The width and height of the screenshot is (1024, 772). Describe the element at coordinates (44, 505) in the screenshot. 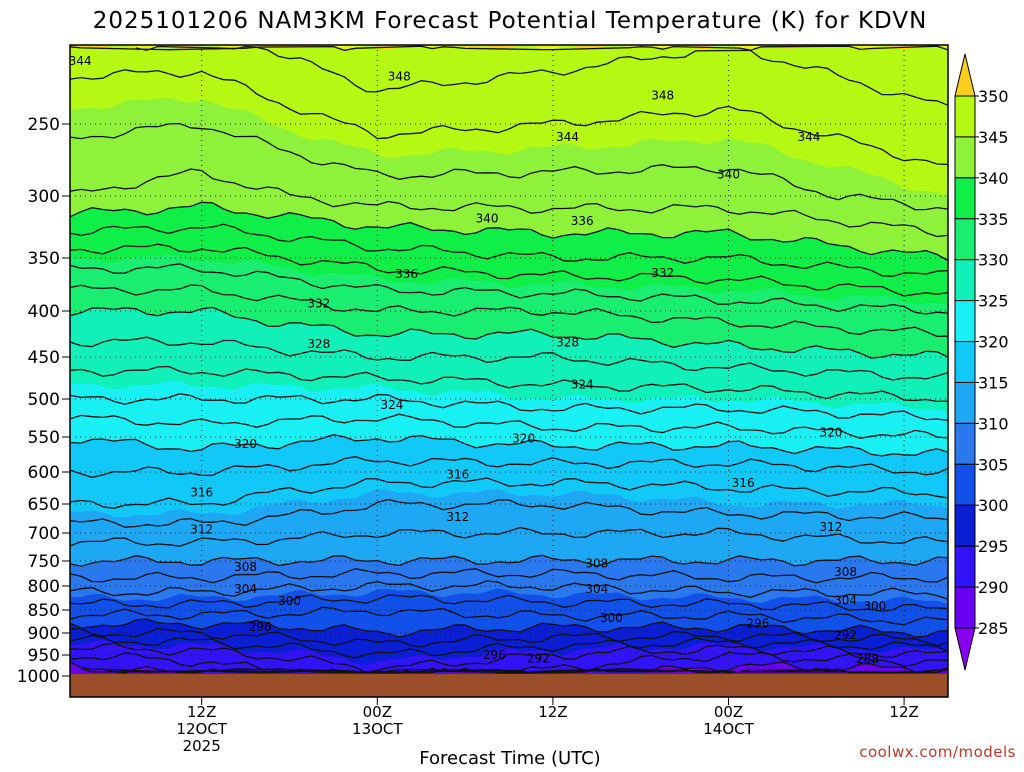

I see `y-tick-label-650: 650` at that location.